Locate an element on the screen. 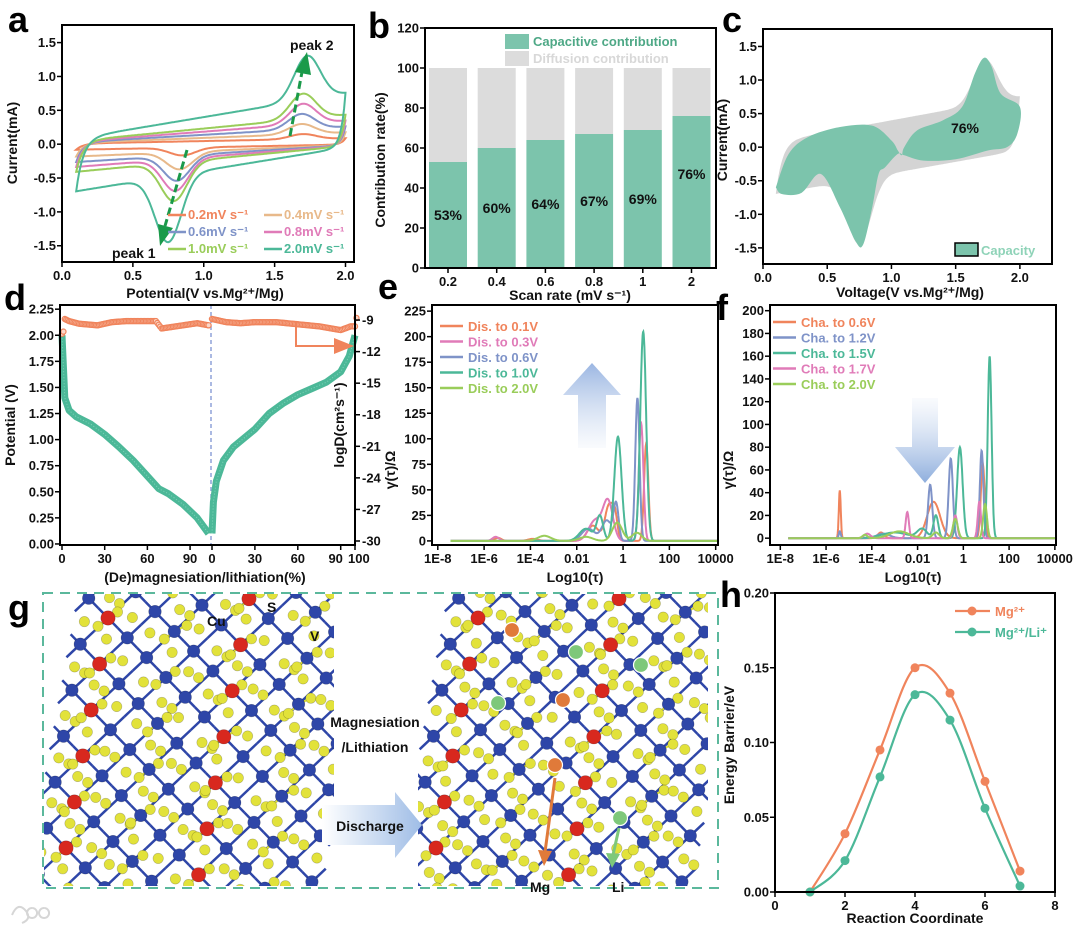  legend-label: Cha. to 1.7V is located at coordinates (838, 369).